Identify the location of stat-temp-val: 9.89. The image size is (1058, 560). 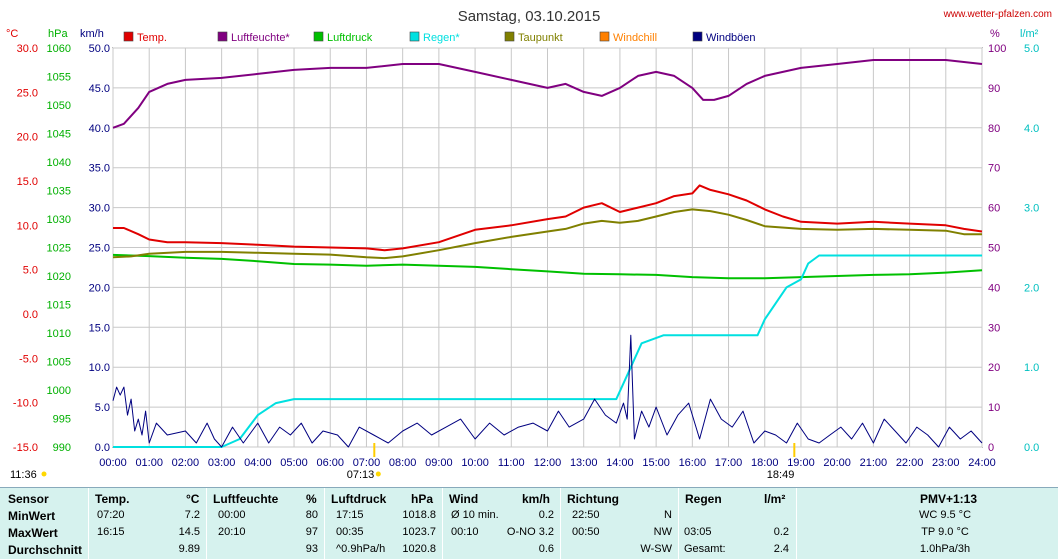
(189, 549).